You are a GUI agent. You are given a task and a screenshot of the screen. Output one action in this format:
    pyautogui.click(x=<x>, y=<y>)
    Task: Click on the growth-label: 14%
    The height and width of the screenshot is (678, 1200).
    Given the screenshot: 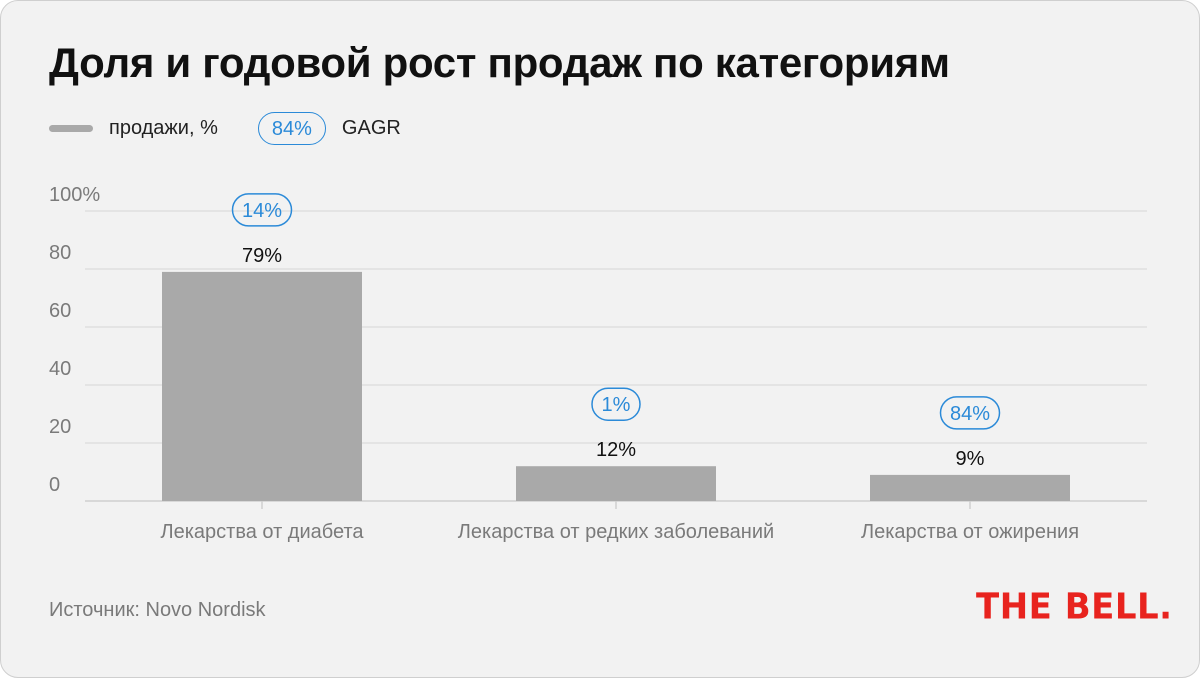 What is the action you would take?
    pyautogui.click(x=262, y=211)
    